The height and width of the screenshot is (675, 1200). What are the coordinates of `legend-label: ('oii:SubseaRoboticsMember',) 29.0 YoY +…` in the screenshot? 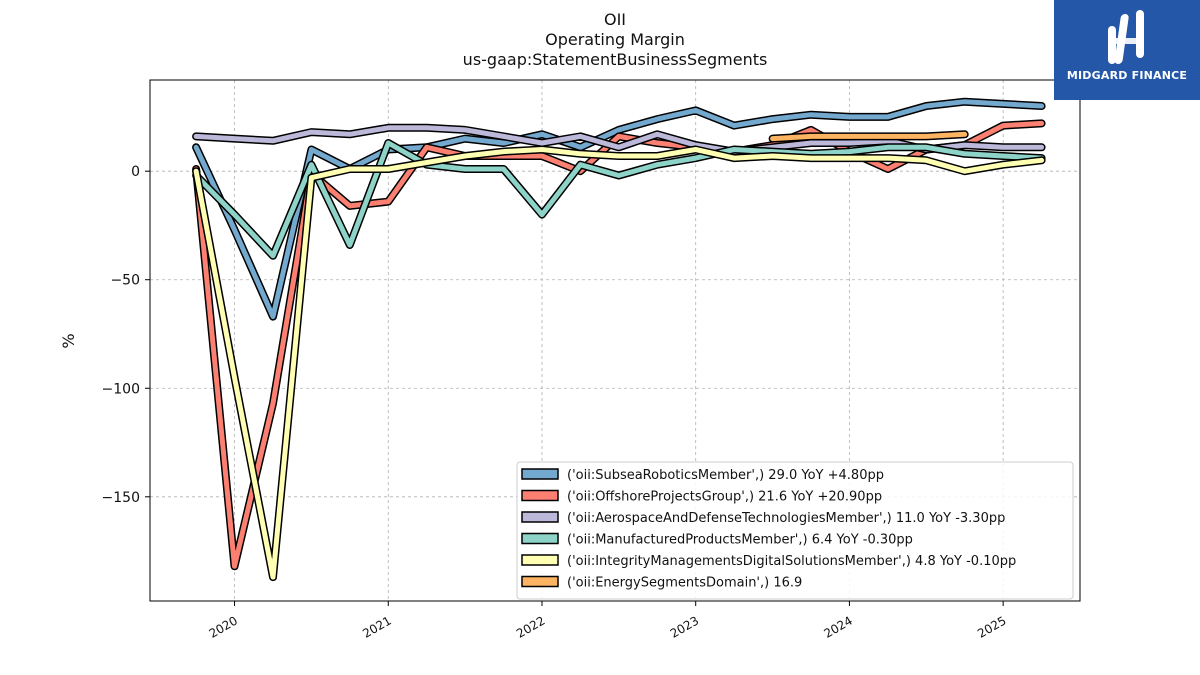 It's located at (725, 475).